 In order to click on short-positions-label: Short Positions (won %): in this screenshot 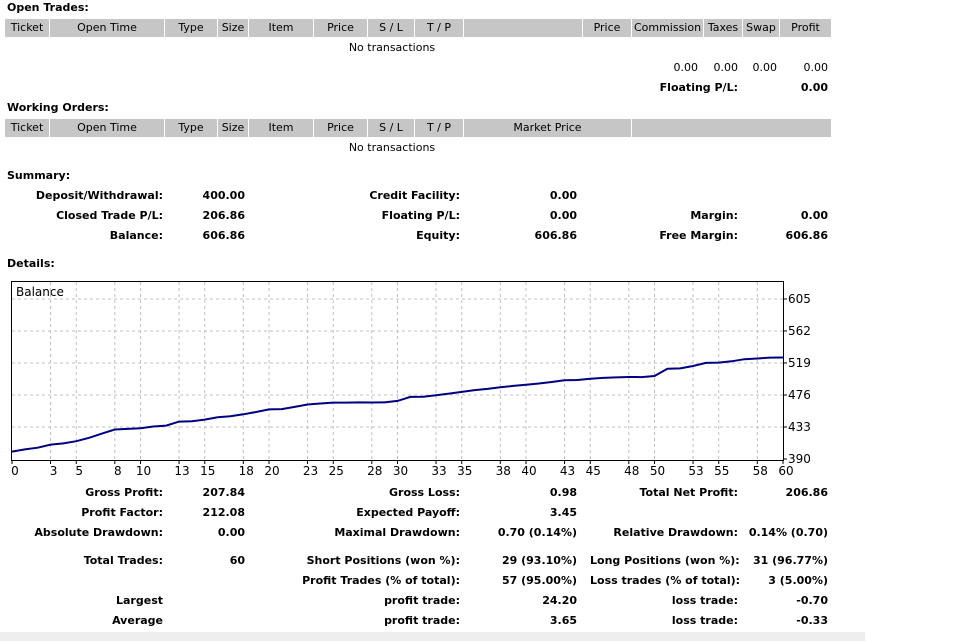, I will do `click(383, 560)`.